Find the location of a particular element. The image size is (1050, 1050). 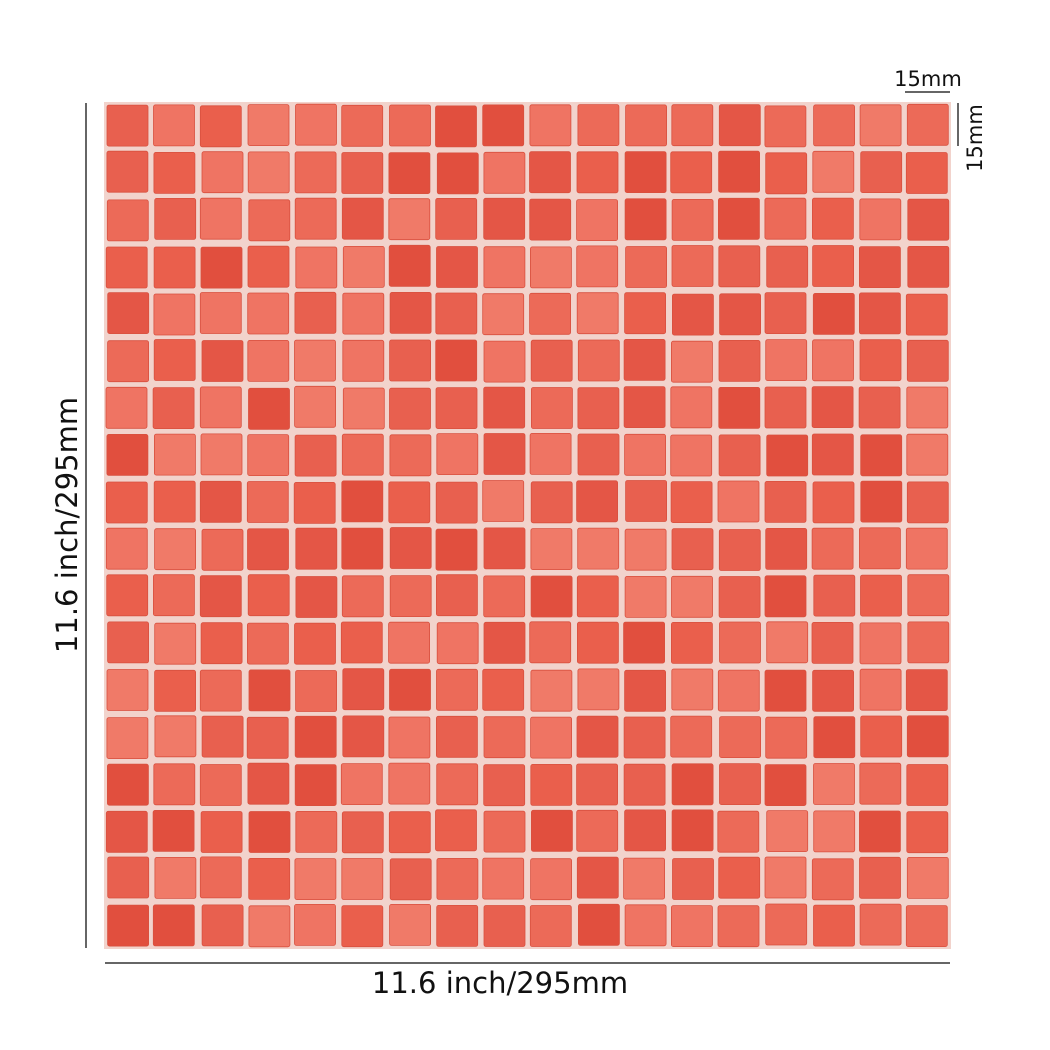

sheet-height-label: 11.6 inch/295mm is located at coordinates (67, 525).